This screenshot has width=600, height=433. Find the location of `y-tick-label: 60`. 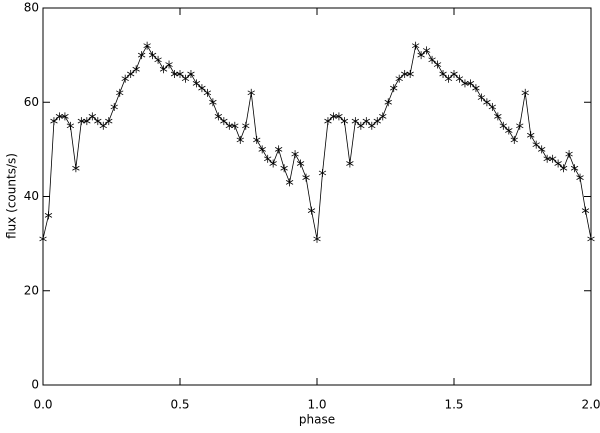

y-tick-label: 60 is located at coordinates (31, 102).